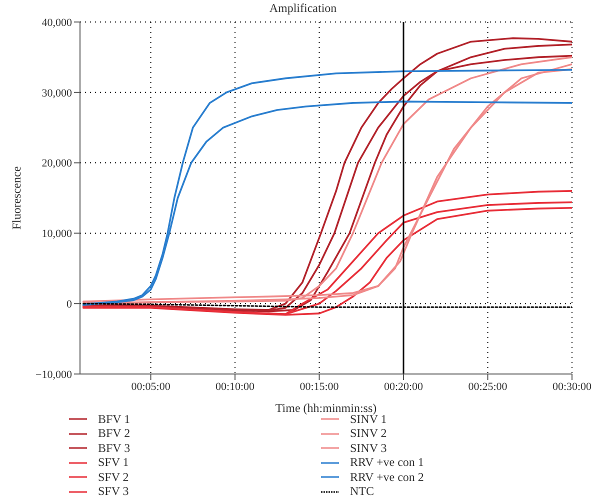  I want to click on legend-label: BFV 1, so click(114, 419).